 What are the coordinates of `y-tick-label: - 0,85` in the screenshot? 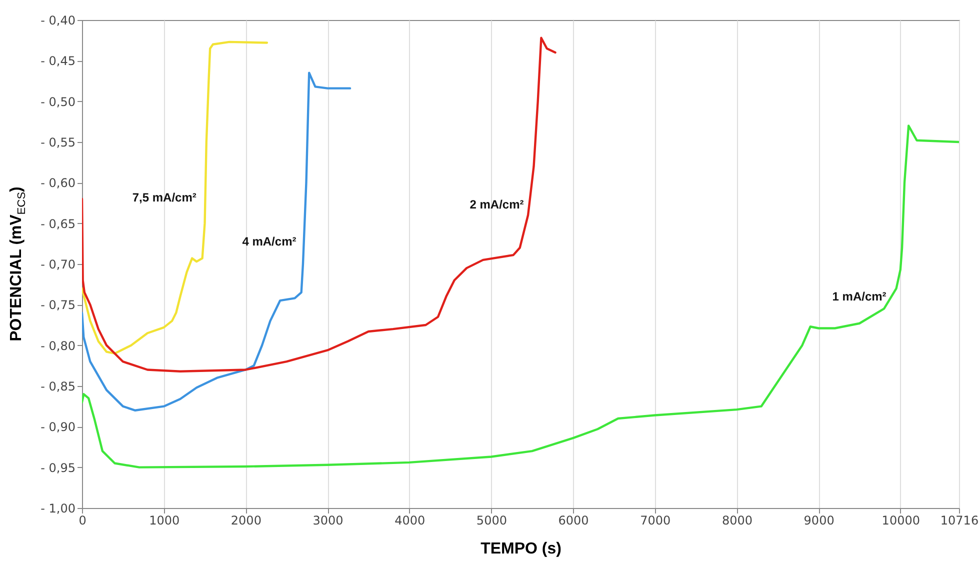 It's located at (58, 387).